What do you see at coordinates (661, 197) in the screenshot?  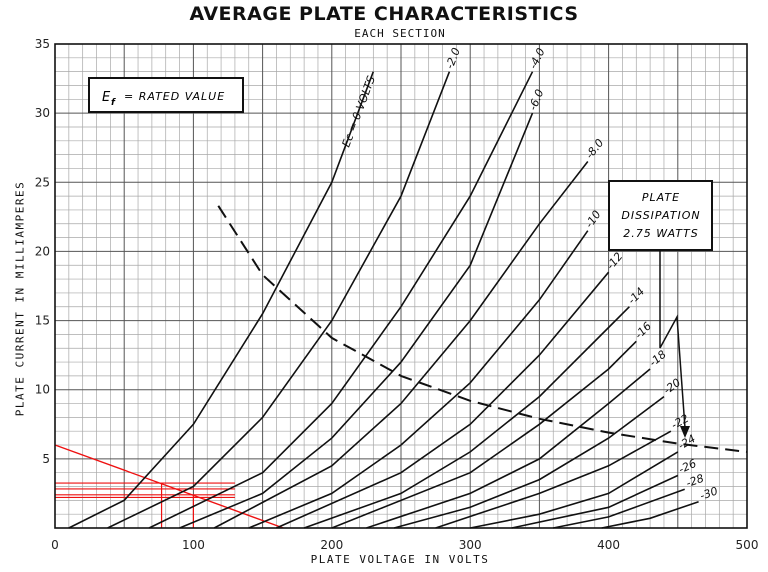 I see `dissipation-label-line1: PLATE` at bounding box center [661, 197].